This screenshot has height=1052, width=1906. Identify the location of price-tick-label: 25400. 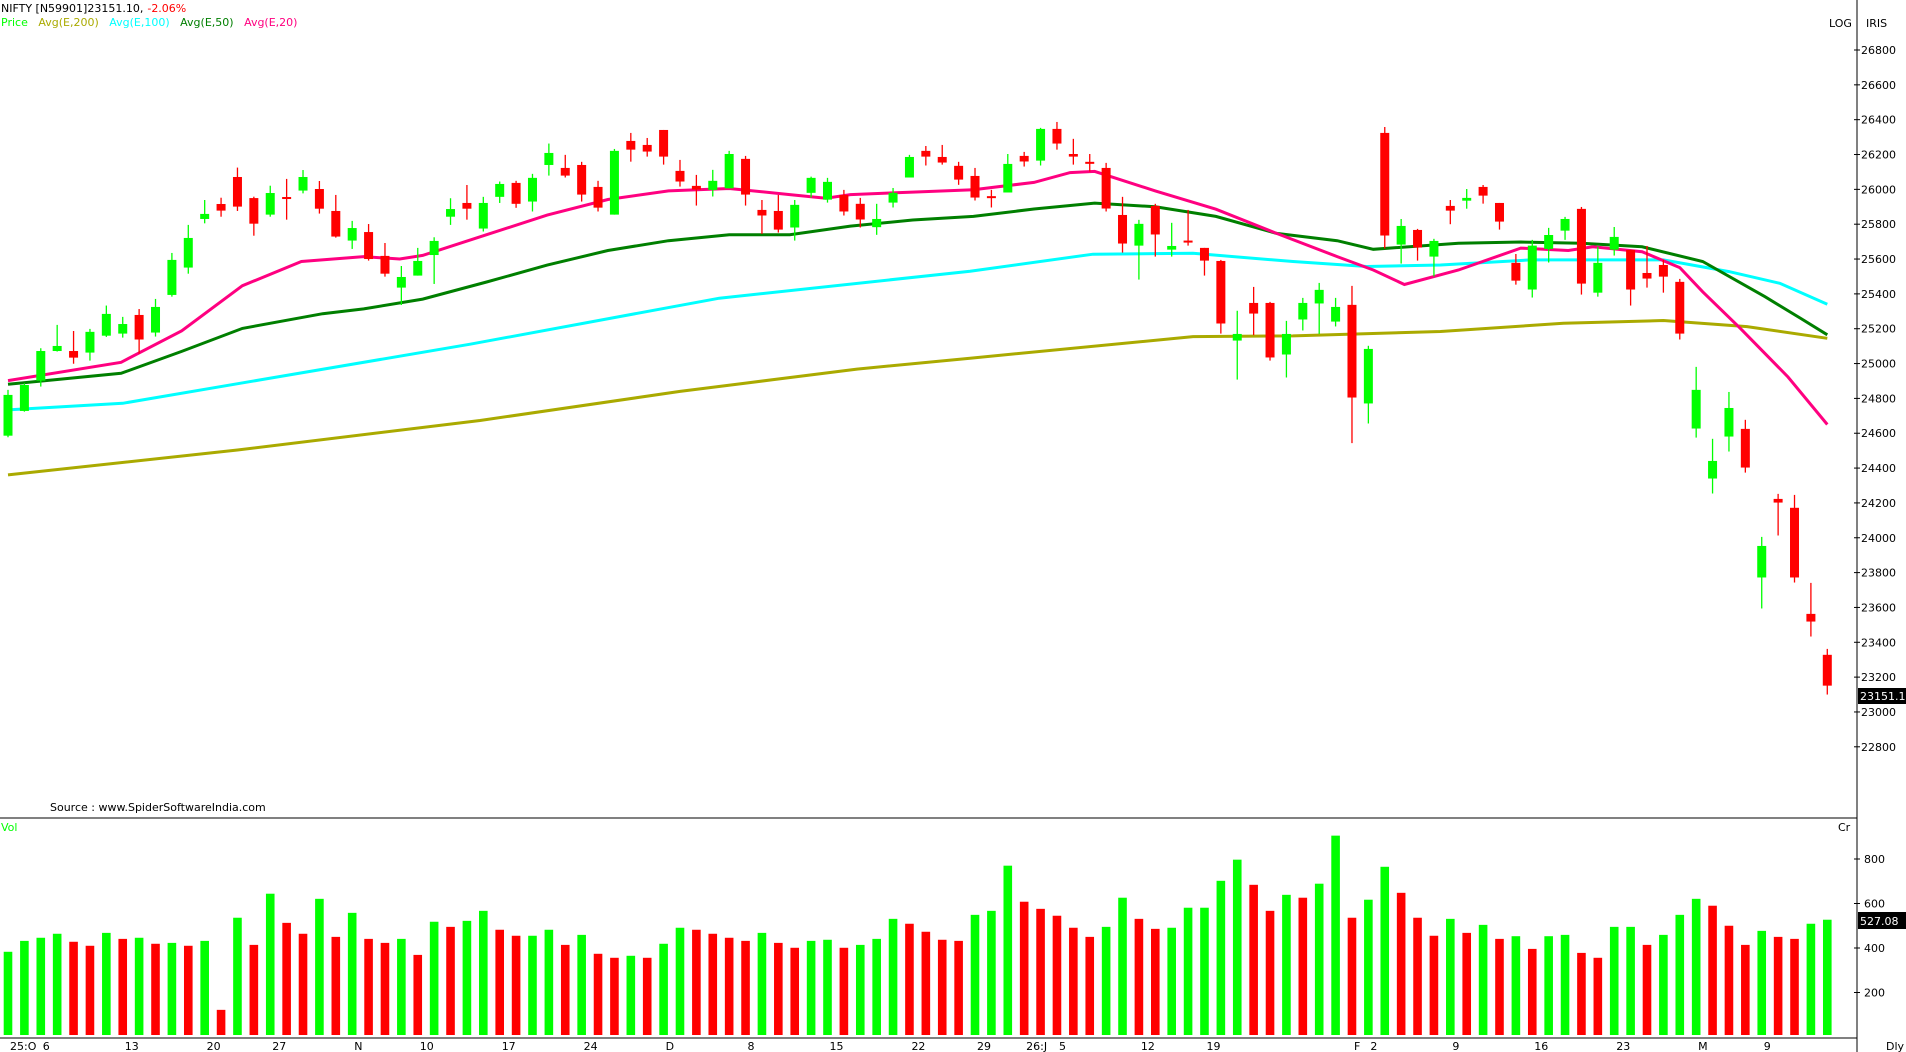
(1878, 294).